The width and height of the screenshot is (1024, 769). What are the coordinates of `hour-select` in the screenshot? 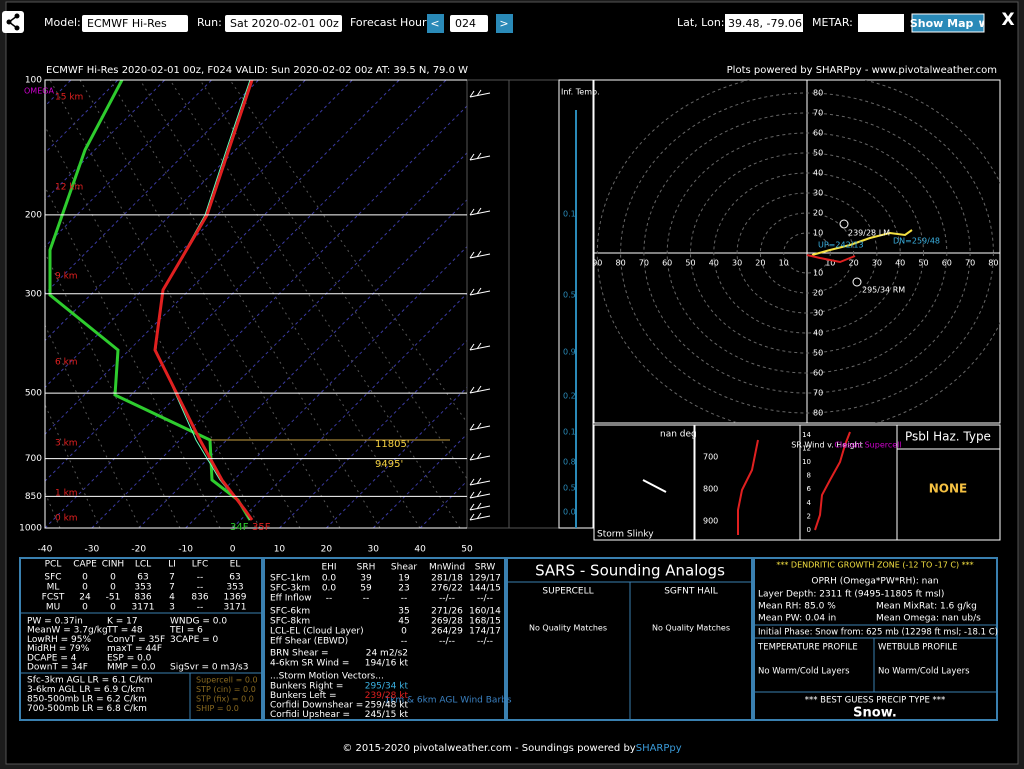 It's located at (469, 23).